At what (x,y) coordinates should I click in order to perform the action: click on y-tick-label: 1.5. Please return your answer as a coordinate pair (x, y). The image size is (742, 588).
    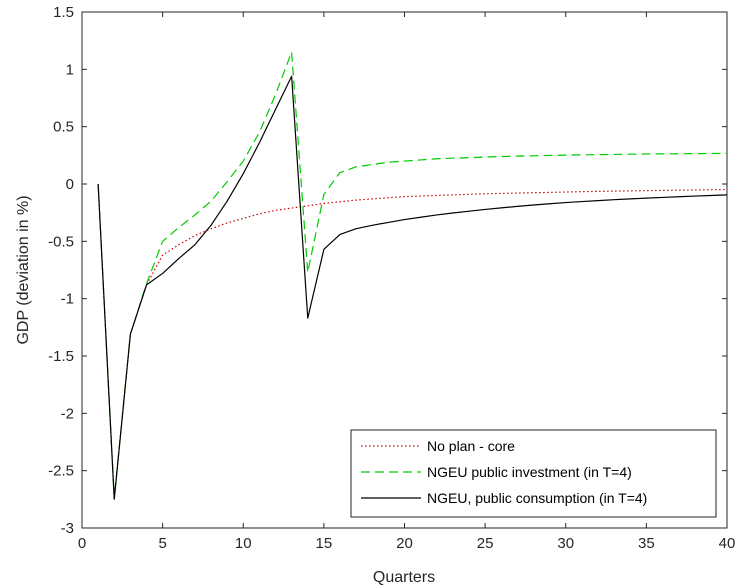
    Looking at the image, I should click on (63, 12).